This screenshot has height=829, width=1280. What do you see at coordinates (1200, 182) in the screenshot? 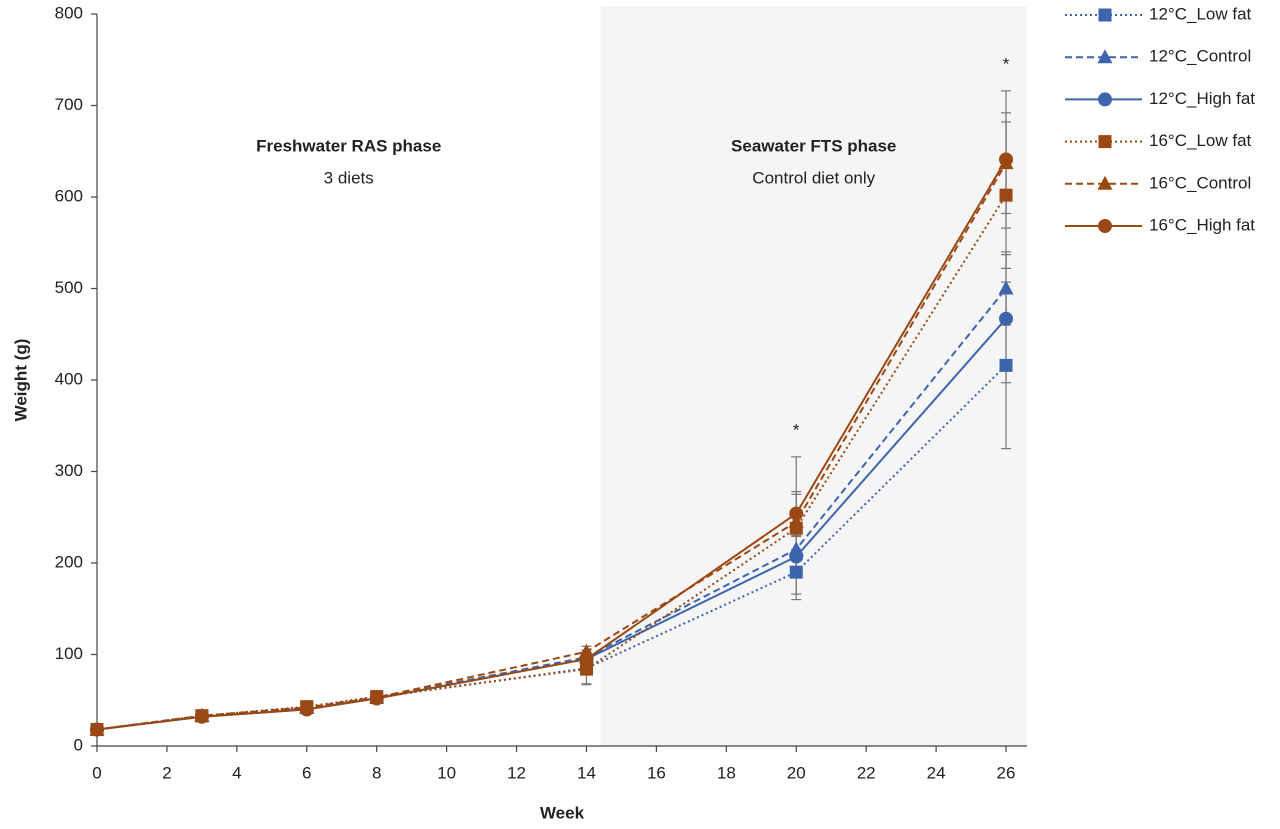
I see `legend-label: 16°C_Control` at bounding box center [1200, 182].